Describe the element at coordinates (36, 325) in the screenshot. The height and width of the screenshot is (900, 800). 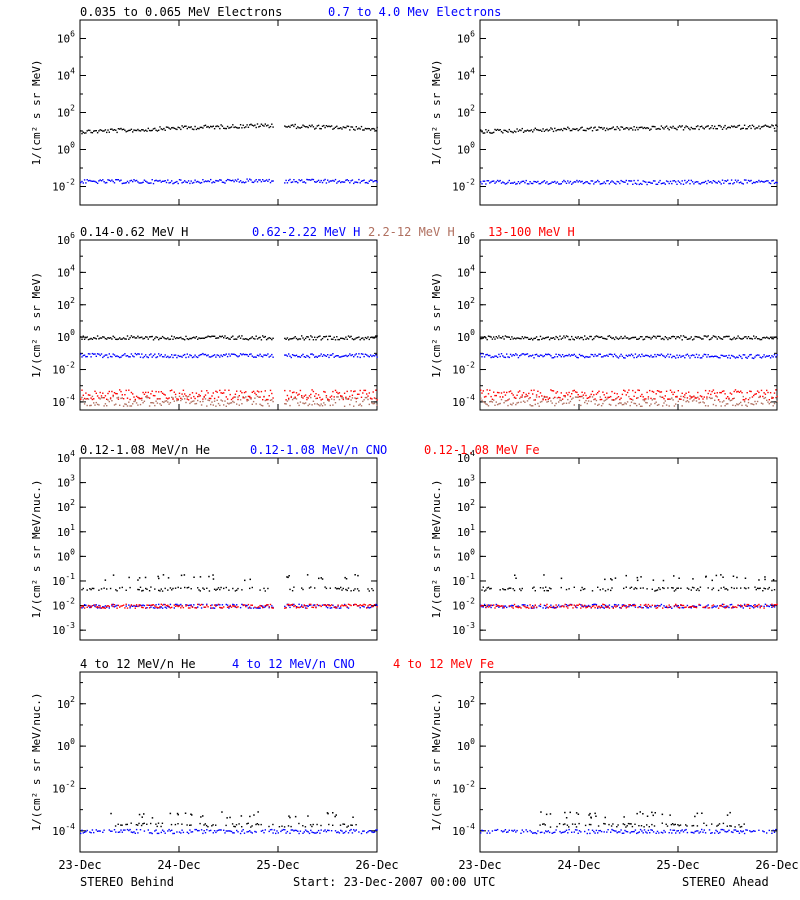
I see `y-axis-label: 1/(cm² s sr MeV)` at that location.